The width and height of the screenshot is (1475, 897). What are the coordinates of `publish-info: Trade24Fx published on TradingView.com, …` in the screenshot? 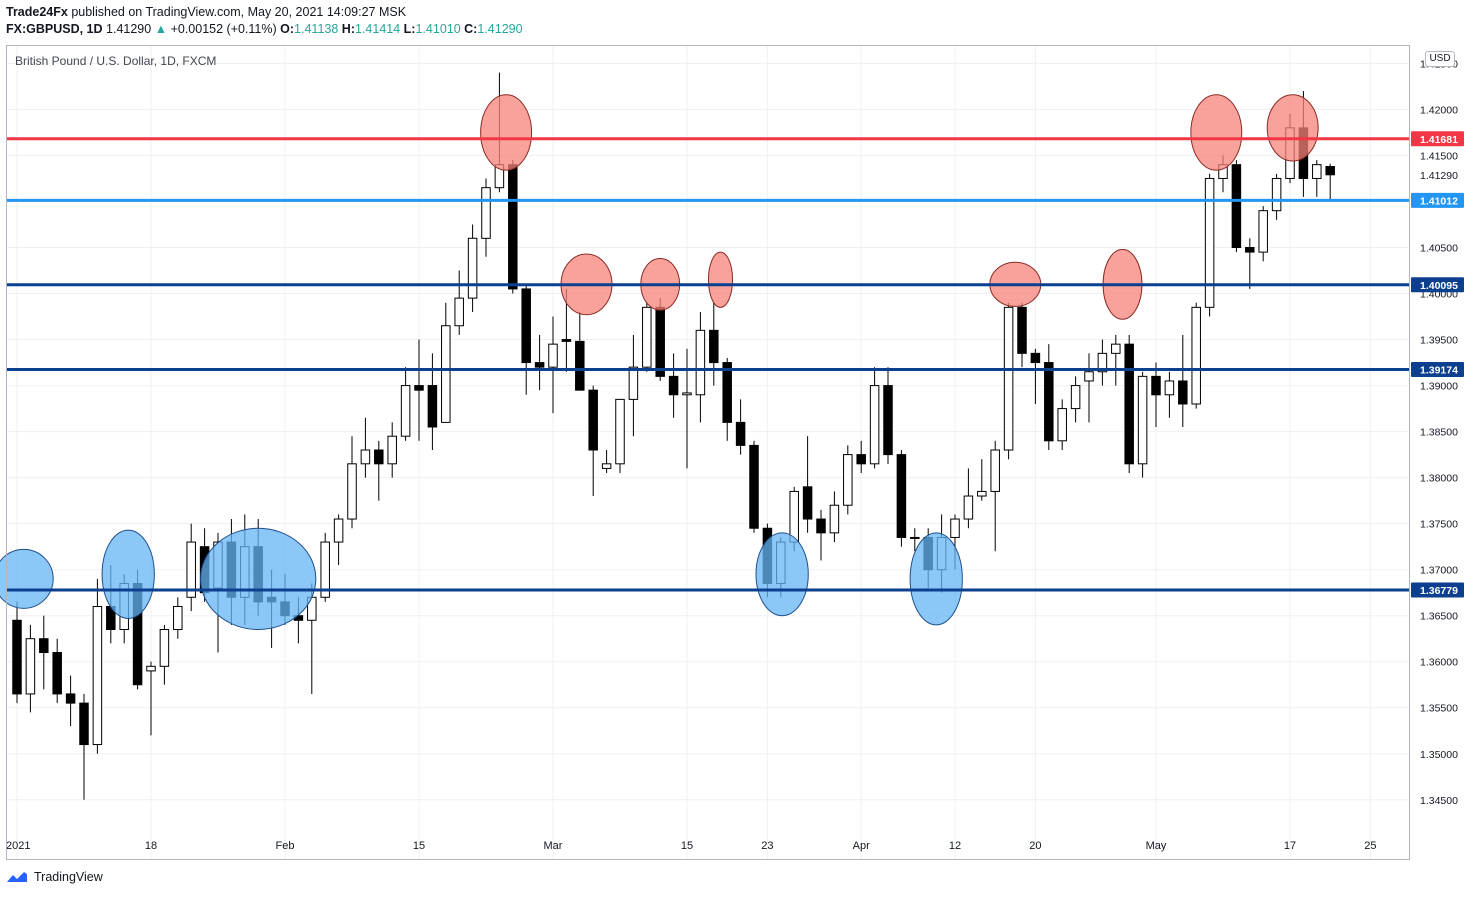 It's located at (206, 12).